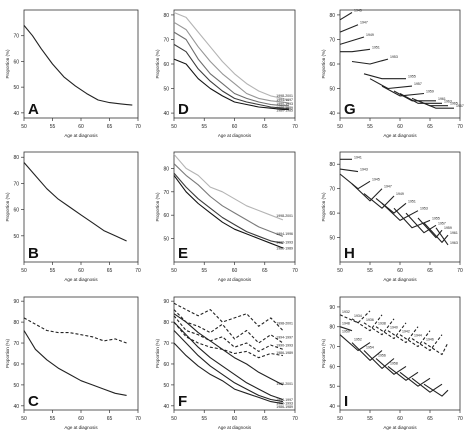 This screenshot has width=474, height=441. Describe the element at coordinates (382, 355) in the screenshot. I see `series-label: 1956` at that location.